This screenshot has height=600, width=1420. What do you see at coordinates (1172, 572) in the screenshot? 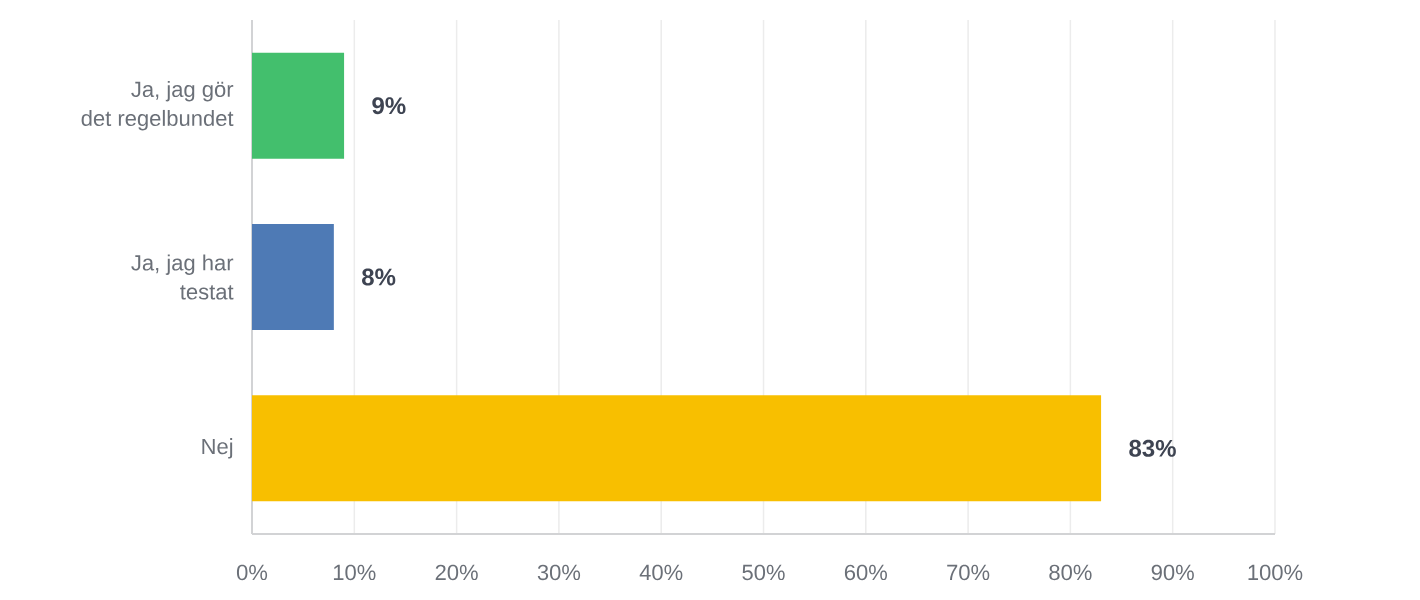
I see `x-tick-label: 90%` at bounding box center [1172, 572].